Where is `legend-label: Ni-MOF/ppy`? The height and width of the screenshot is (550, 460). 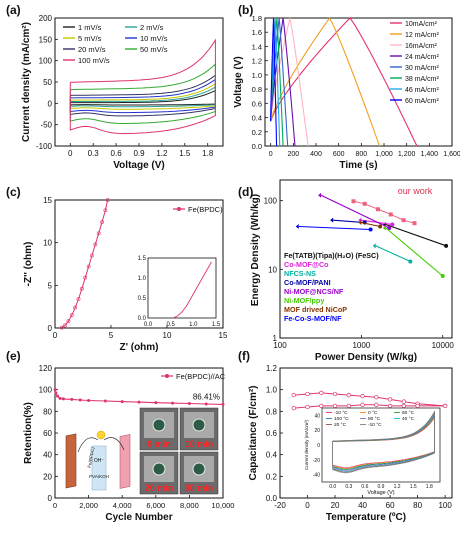
legend-label: Ni-MOF/ppy is located at coordinates (304, 300).